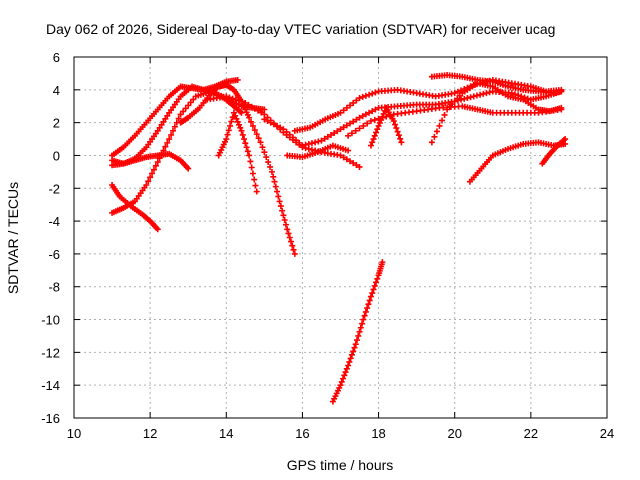  Describe the element at coordinates (56, 57) in the screenshot. I see `y-tick-label: 6` at that location.